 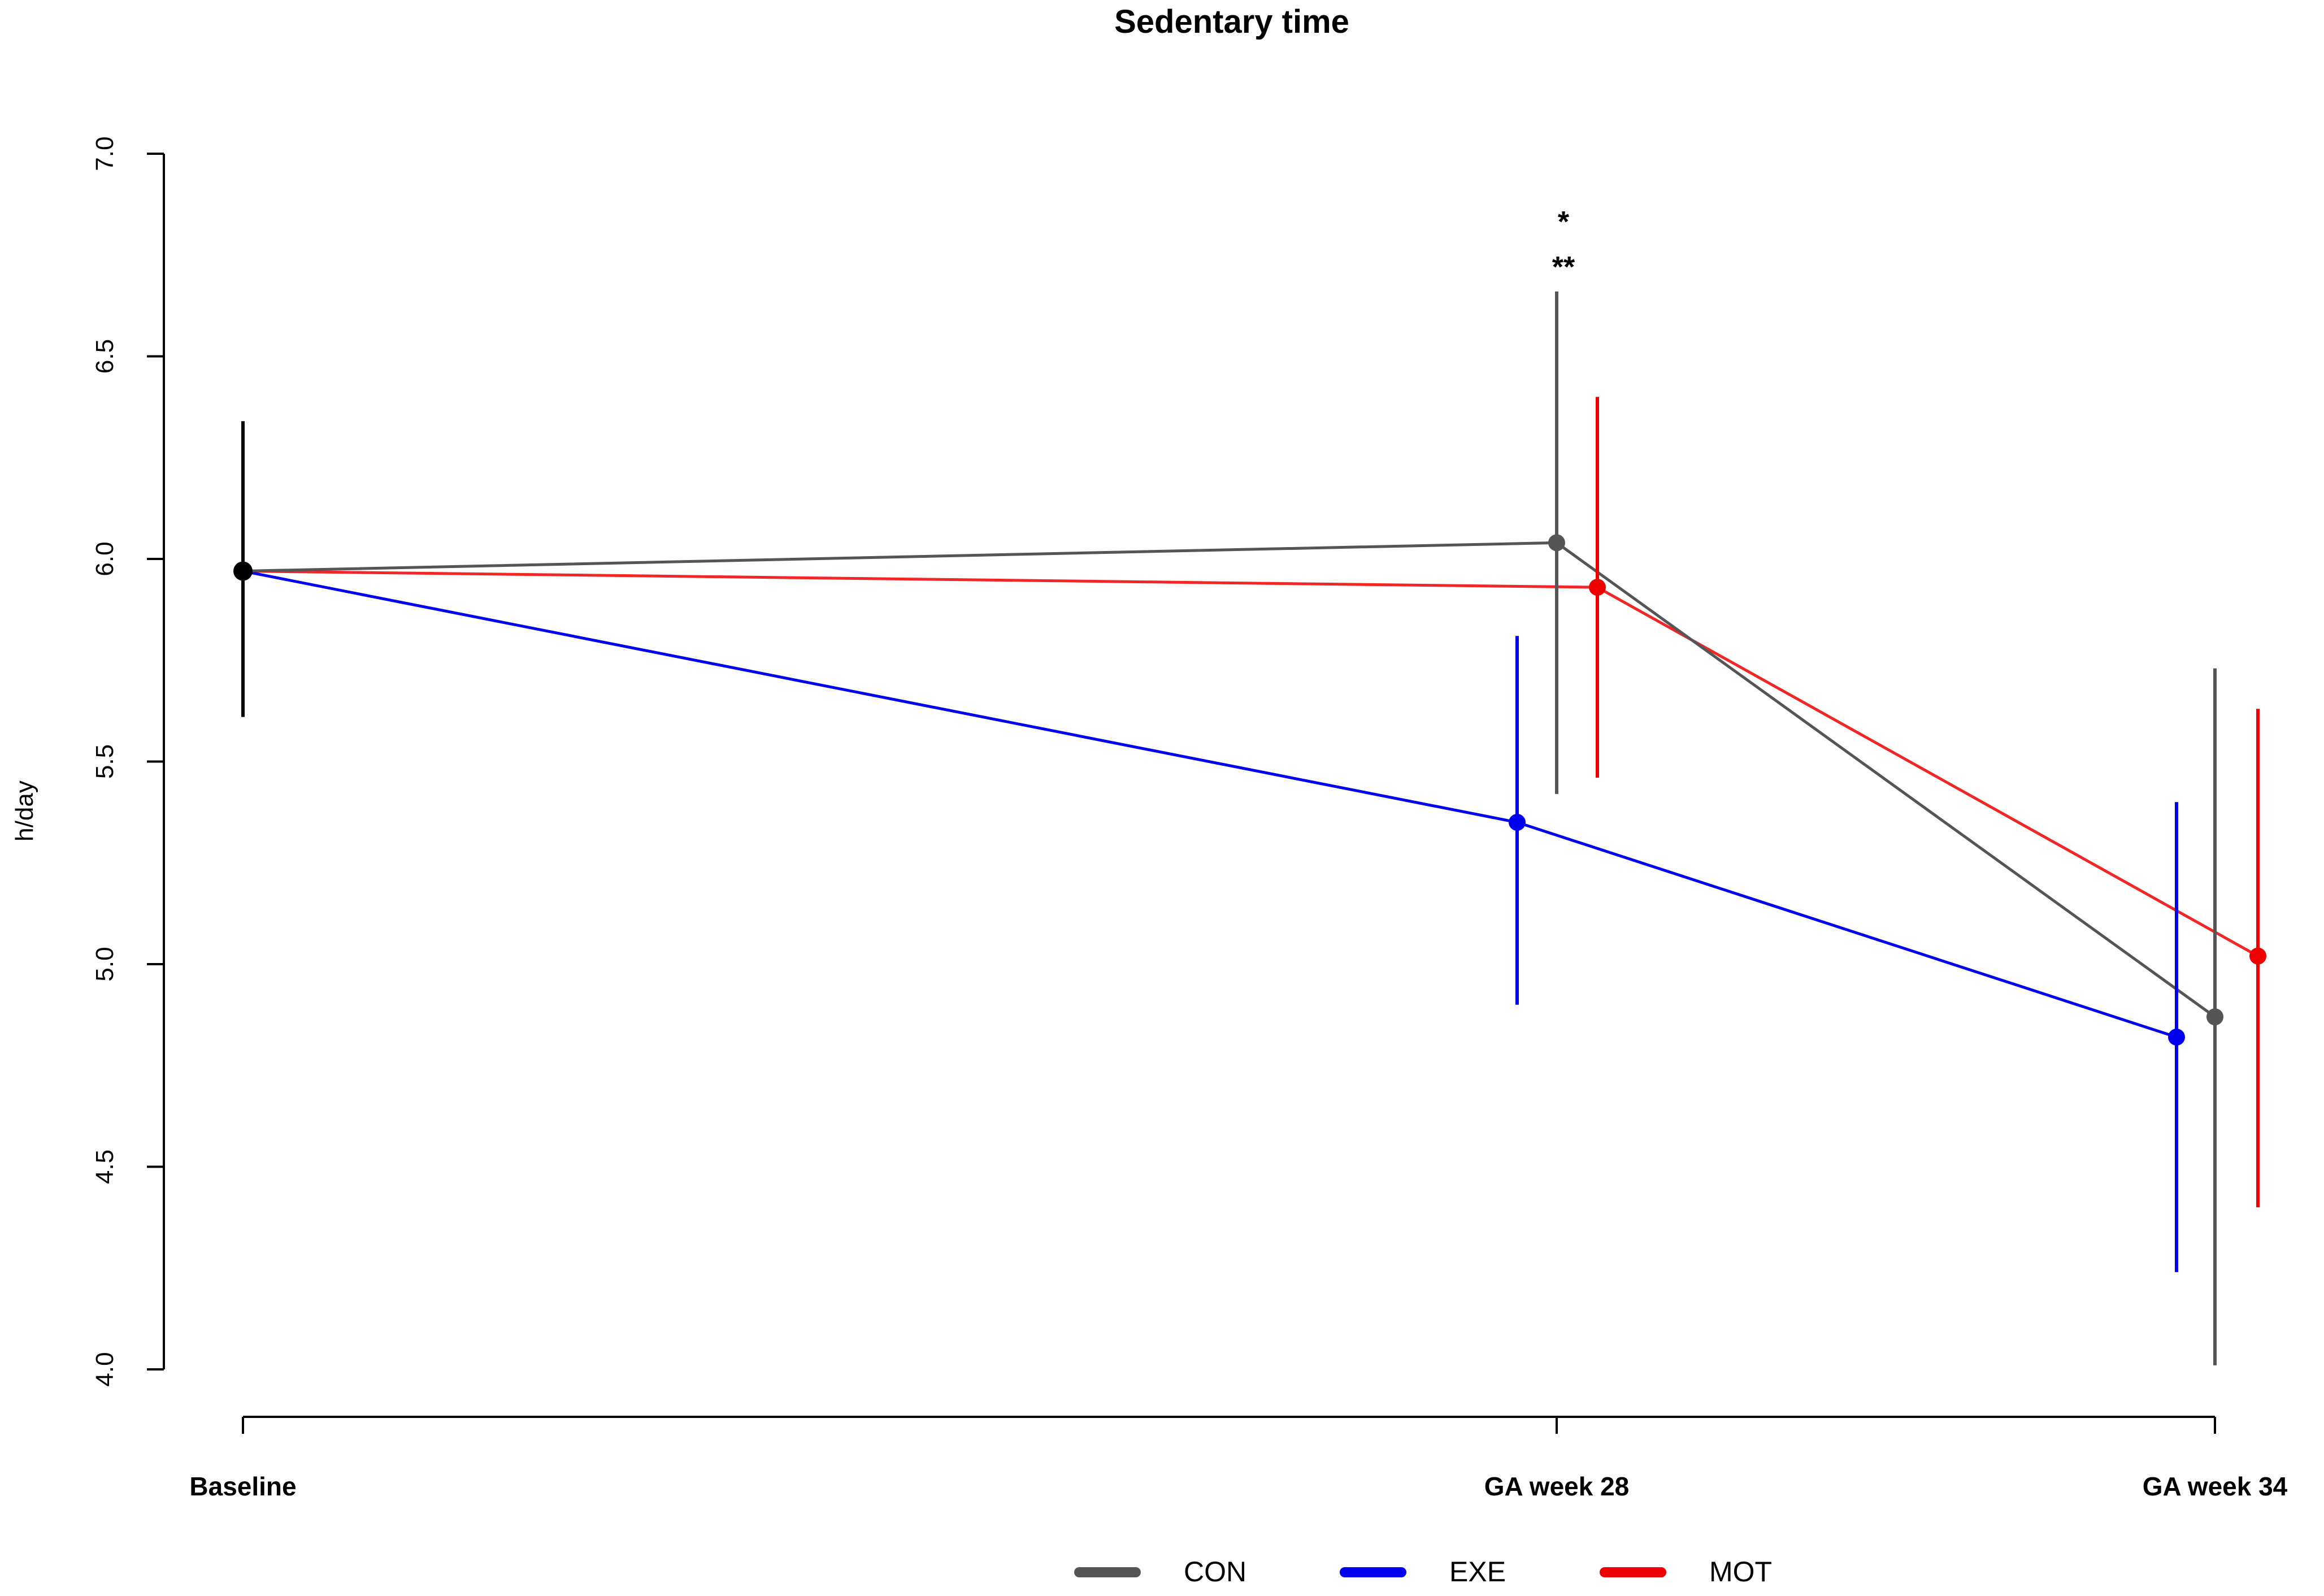 I want to click on x-tick-label: Baseline, so click(x=242, y=1487).